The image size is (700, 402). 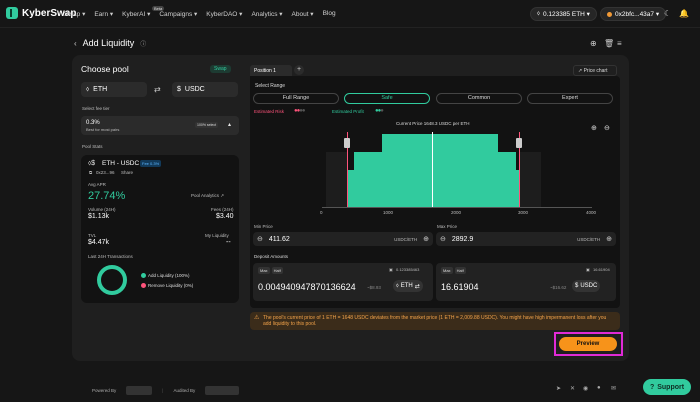 What do you see at coordinates (205, 89) in the screenshot?
I see `token-b-select: $ USDC` at bounding box center [205, 89].